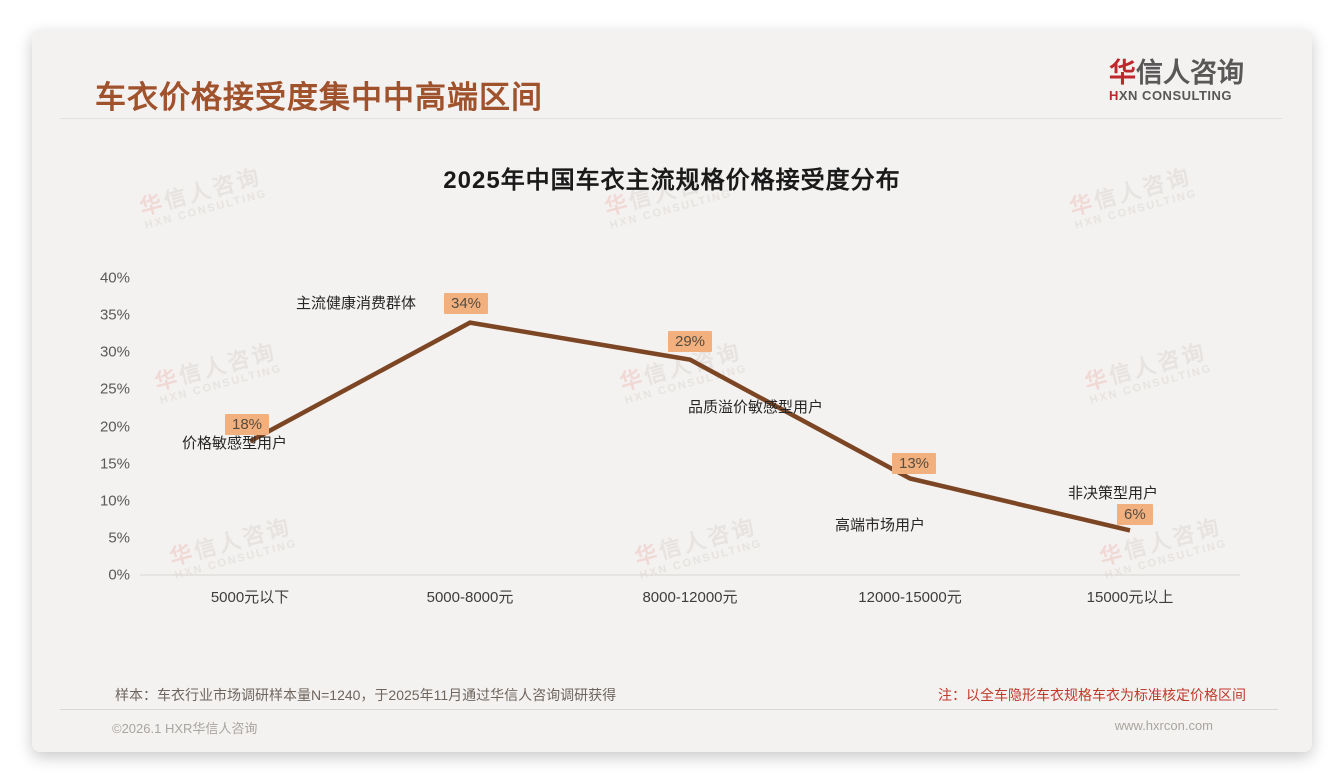 This screenshot has height=780, width=1340. Describe the element at coordinates (756, 407) in the screenshot. I see `segment-annotation: 品质溢价敏感型用户` at that location.